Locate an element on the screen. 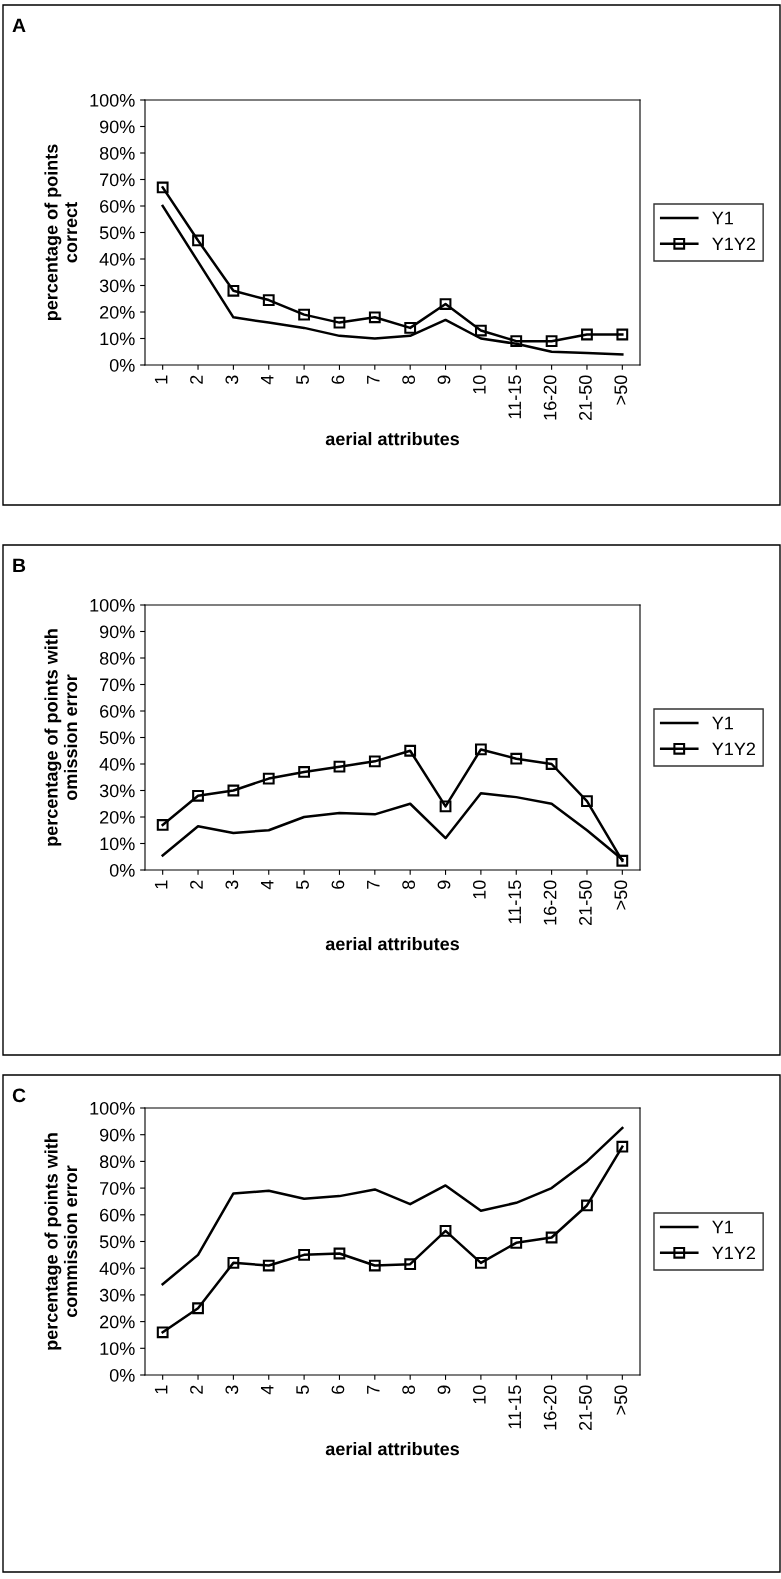 The width and height of the screenshot is (781, 1579). y-axis-title: percentage of points with omission error is located at coordinates (61, 737).